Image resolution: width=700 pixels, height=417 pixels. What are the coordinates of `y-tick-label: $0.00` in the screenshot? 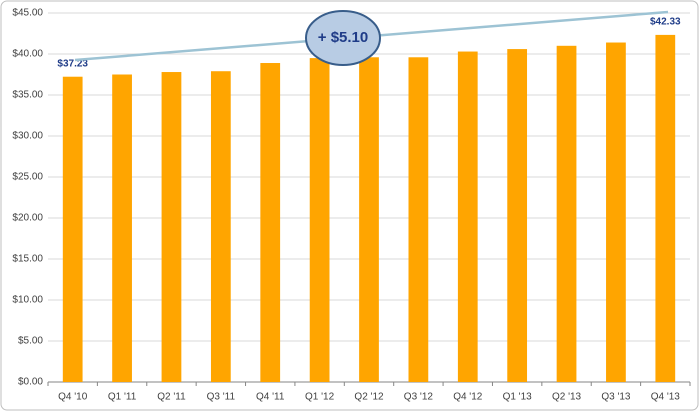 It's located at (30, 382).